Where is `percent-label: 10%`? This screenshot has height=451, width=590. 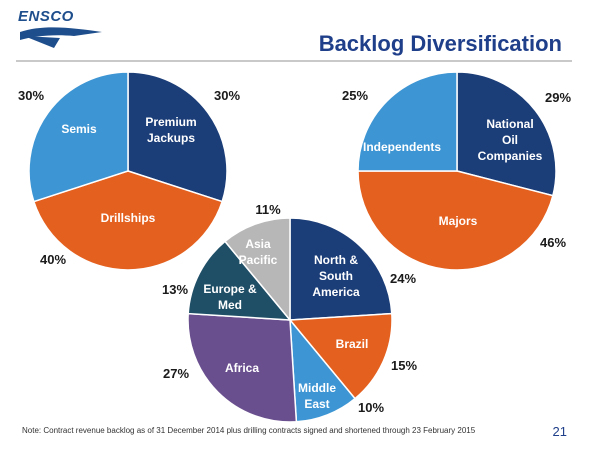
percent-label: 10% is located at coordinates (371, 407).